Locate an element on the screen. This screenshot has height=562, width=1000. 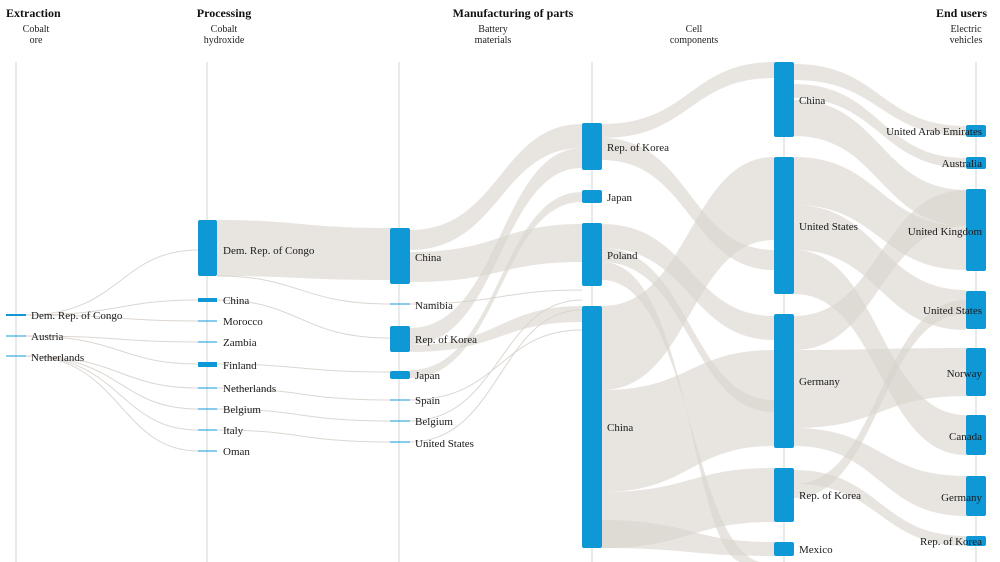
flow-china-australia is located at coordinates (880, 126).